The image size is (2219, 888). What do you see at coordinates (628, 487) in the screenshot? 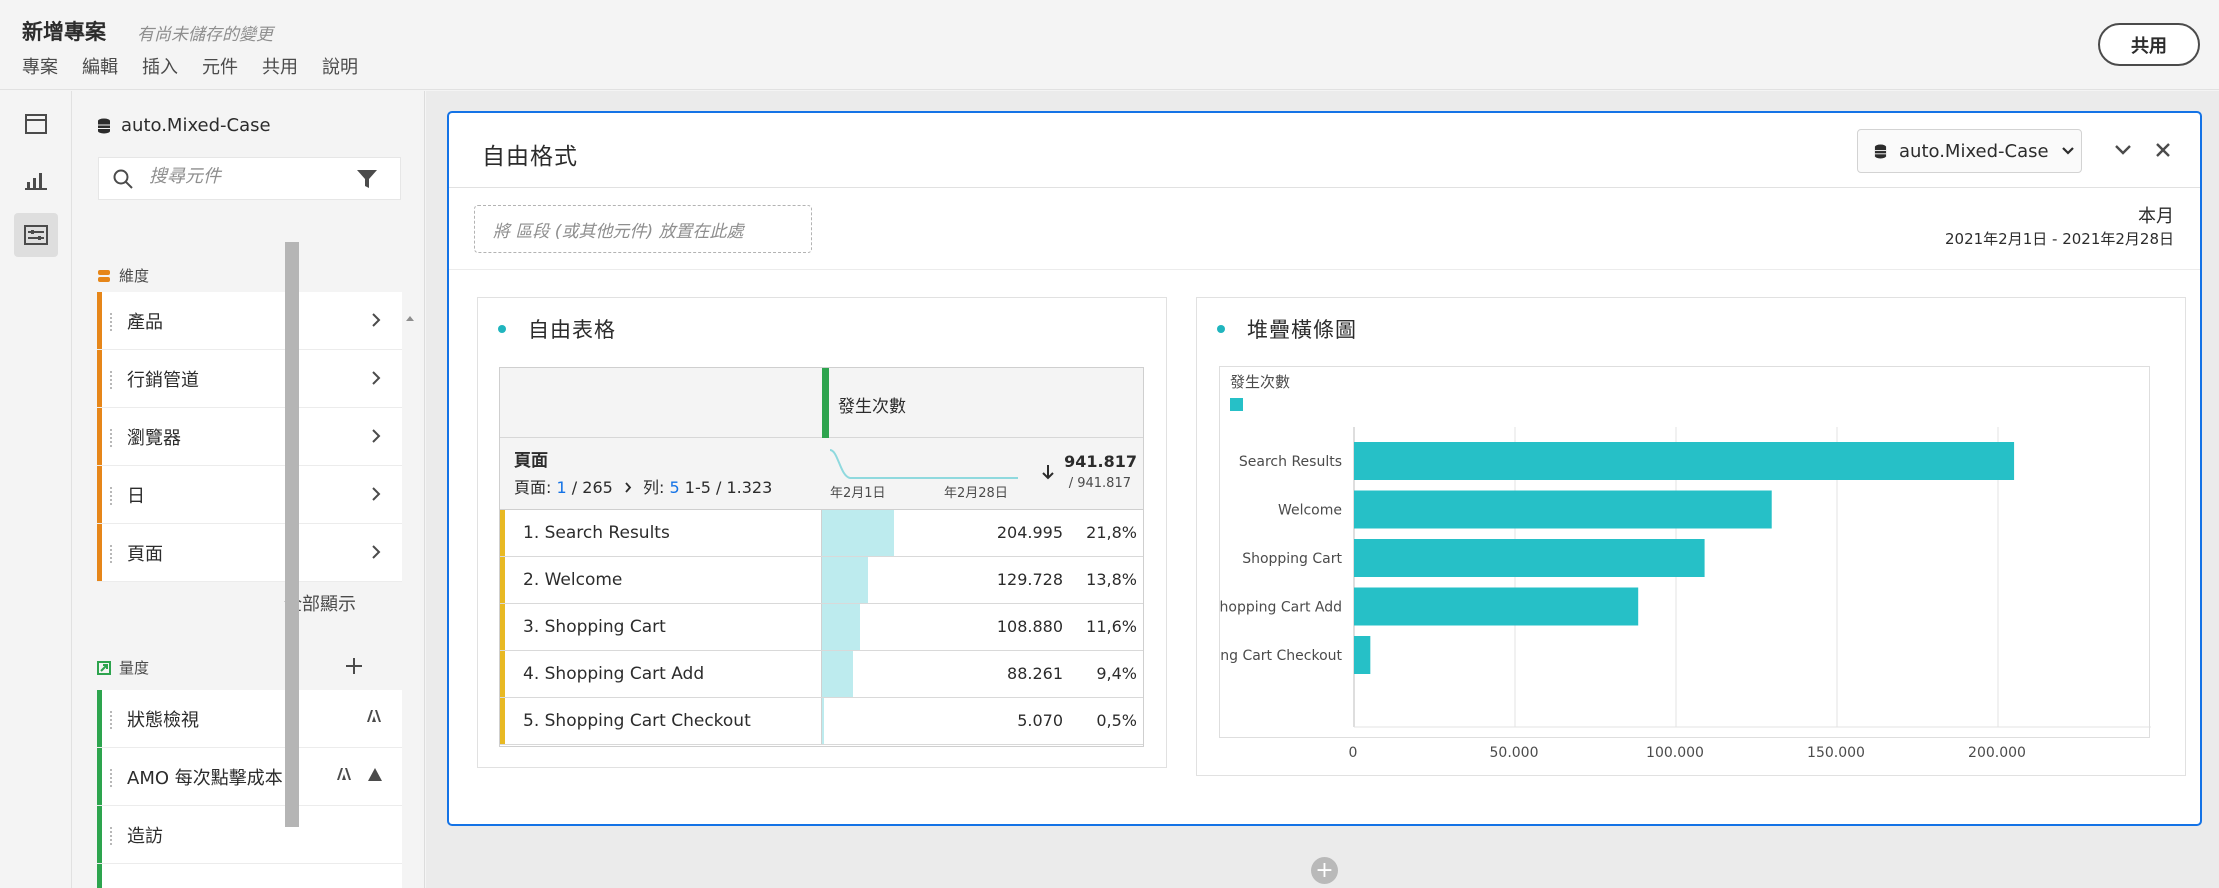
I see `next-page-icon` at bounding box center [628, 487].